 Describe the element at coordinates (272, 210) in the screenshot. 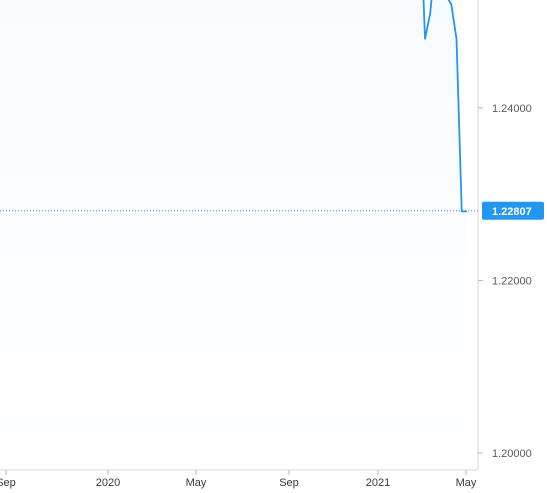

I see `last-price-layer: 1.22807` at that location.